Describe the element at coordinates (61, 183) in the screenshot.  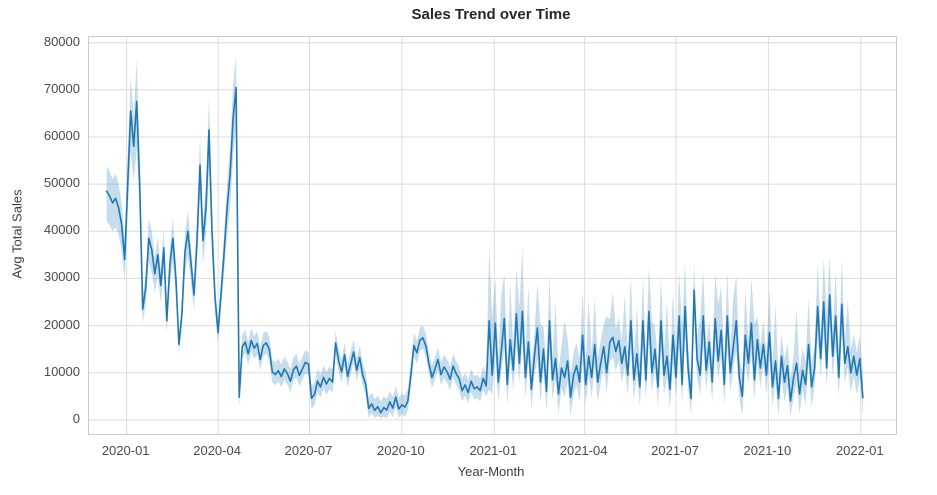
I see `y-tick-label: 50000` at that location.